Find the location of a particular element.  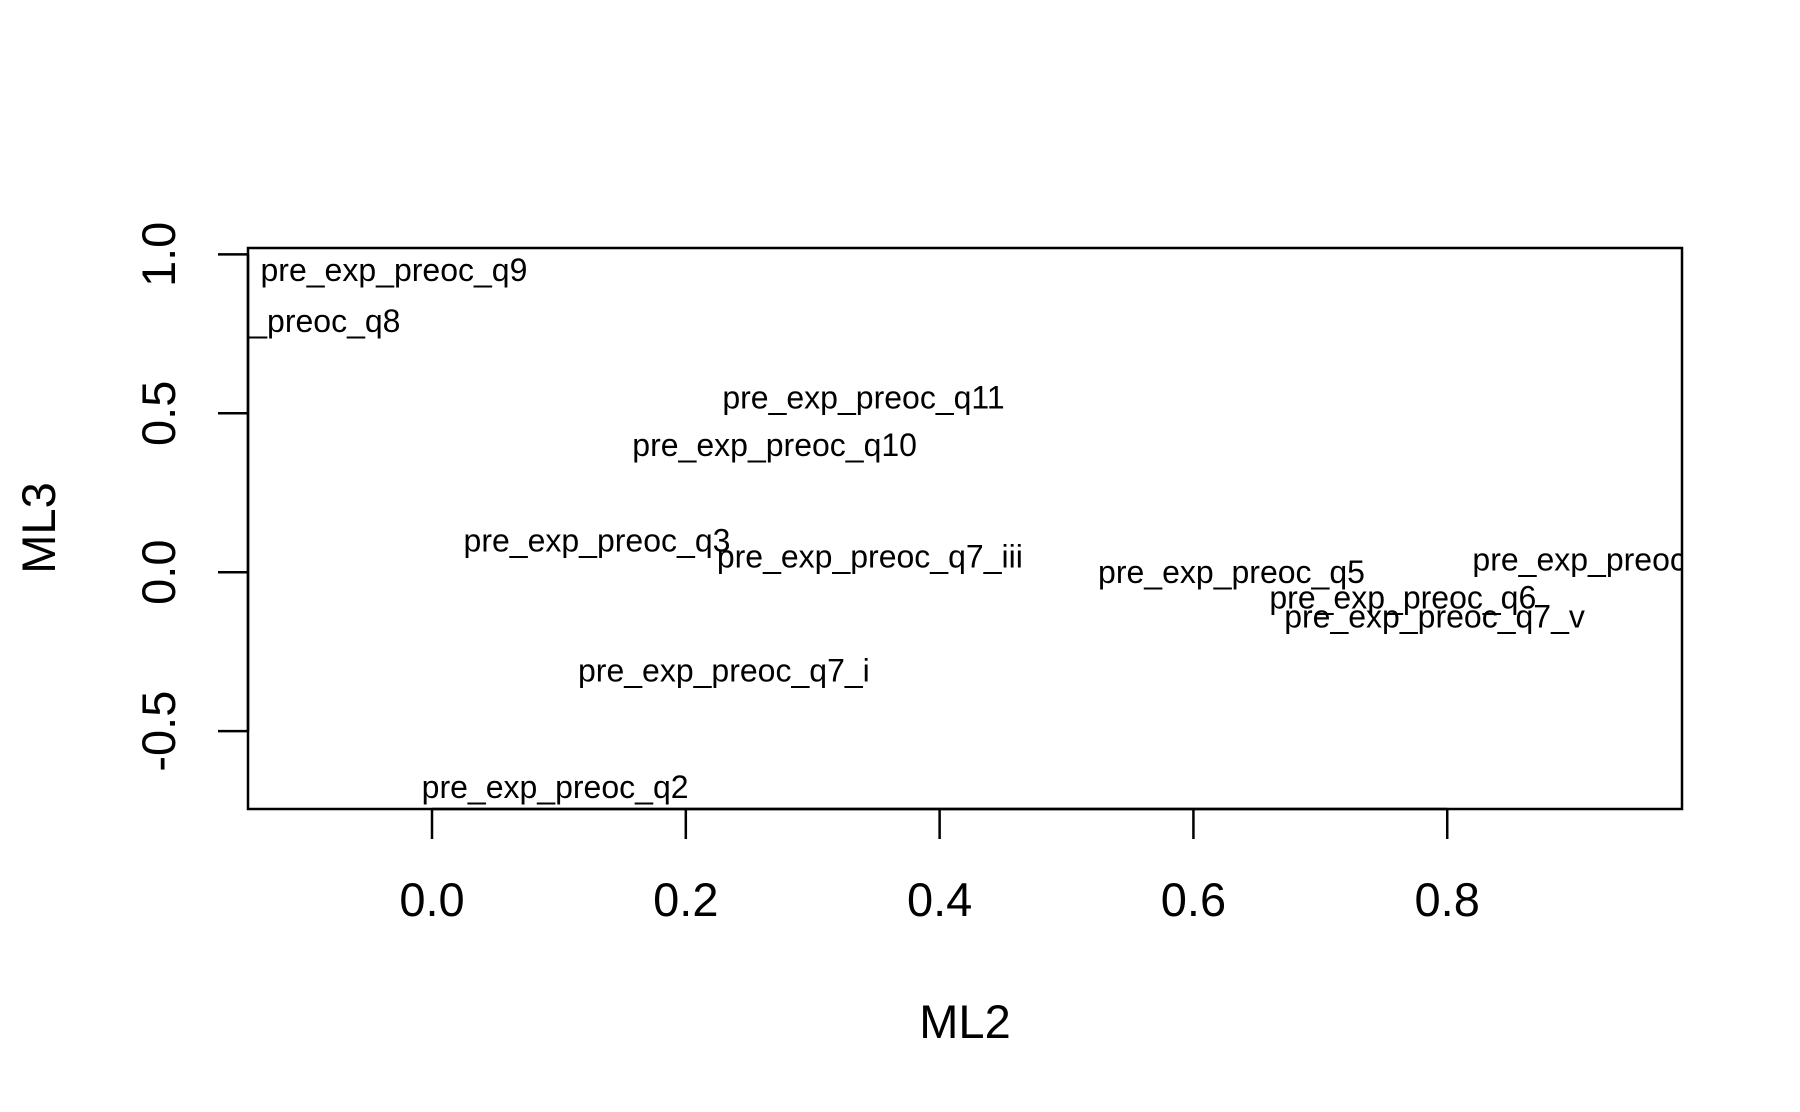

point-label: pre_exp_preoc_q6 is located at coordinates (1402, 598).